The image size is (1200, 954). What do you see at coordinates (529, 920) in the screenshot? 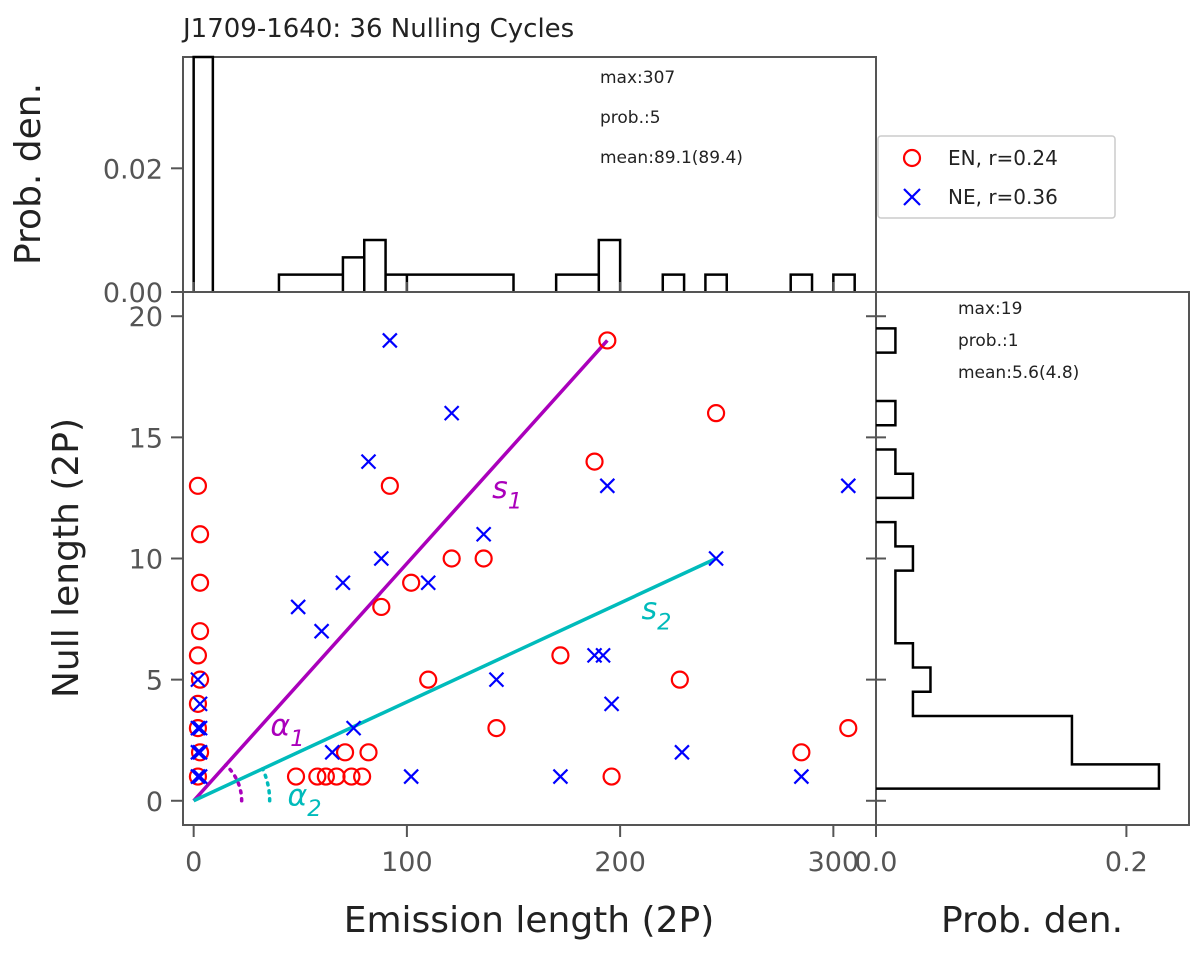
I see `scatter-xlabel: Emission length (2P)` at bounding box center [529, 920].